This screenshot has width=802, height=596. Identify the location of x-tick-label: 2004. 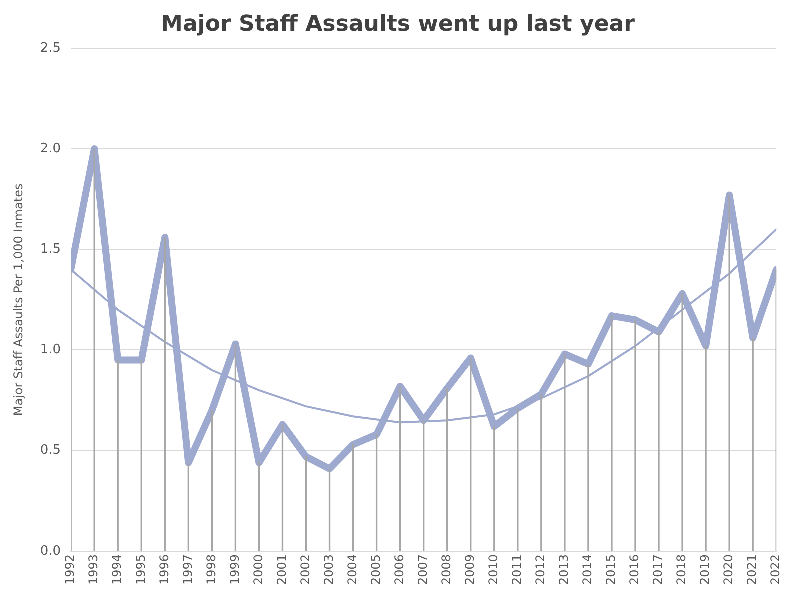
(352, 570).